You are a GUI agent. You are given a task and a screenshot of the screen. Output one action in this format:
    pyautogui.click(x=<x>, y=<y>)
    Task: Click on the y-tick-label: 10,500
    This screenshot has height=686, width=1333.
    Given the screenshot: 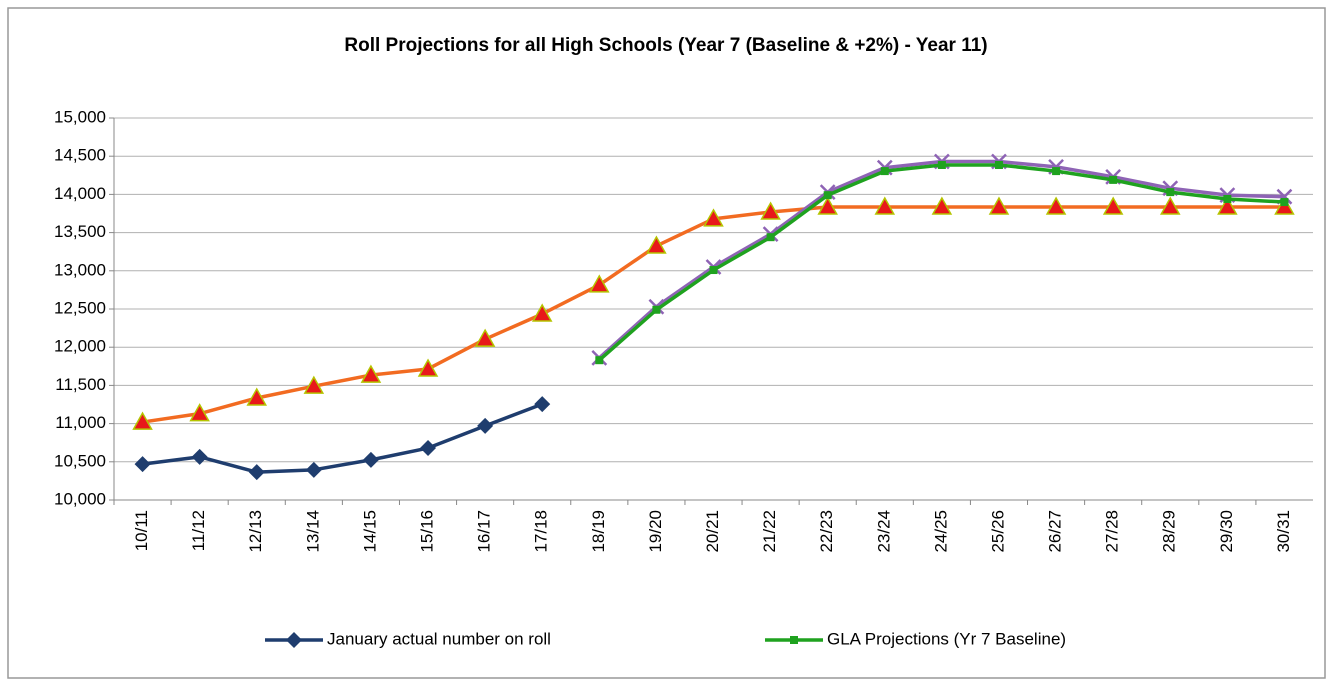 What is the action you would take?
    pyautogui.click(x=80, y=460)
    